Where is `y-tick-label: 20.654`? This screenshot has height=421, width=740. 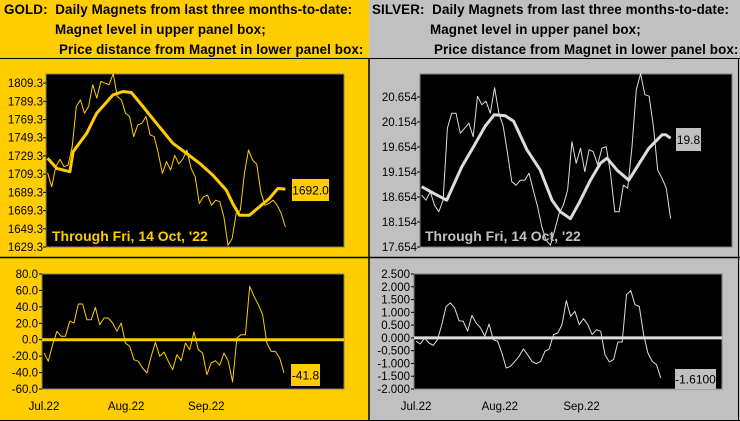
y-tick-label: 20.654 is located at coordinates (400, 98).